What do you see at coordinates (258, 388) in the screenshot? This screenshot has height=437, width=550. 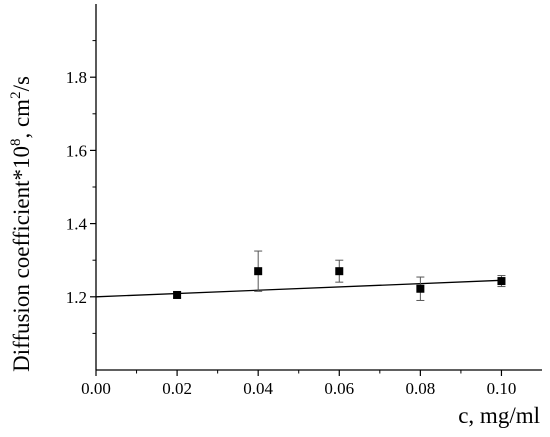 I see `x-tick-label: 0.04` at bounding box center [258, 388].